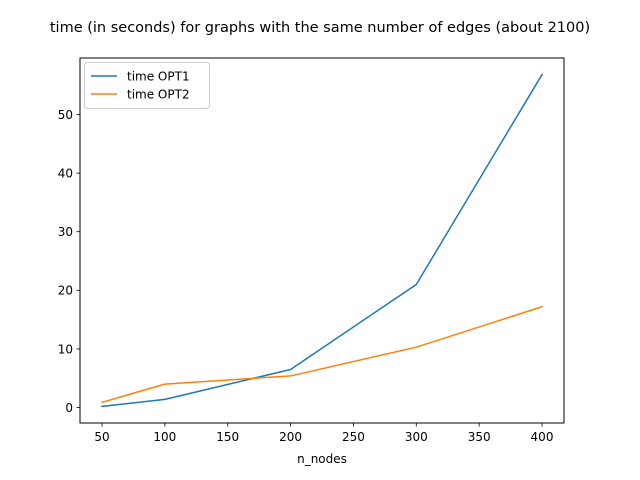 The image size is (640, 480). What do you see at coordinates (542, 437) in the screenshot?
I see `x-tick-label: 400` at bounding box center [542, 437].